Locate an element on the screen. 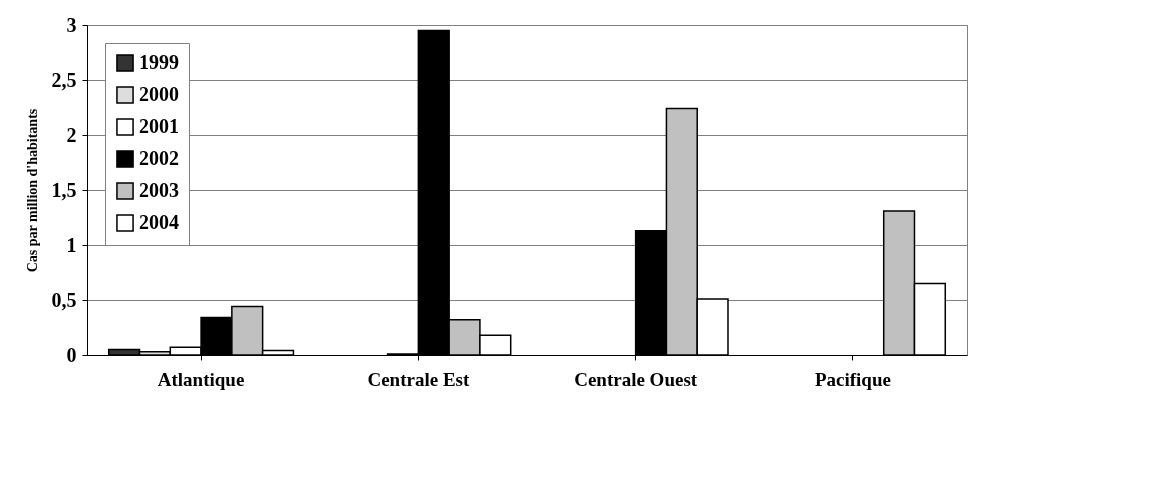 The width and height of the screenshot is (1168, 493). x-tick-label: Atlantique is located at coordinates (201, 379).